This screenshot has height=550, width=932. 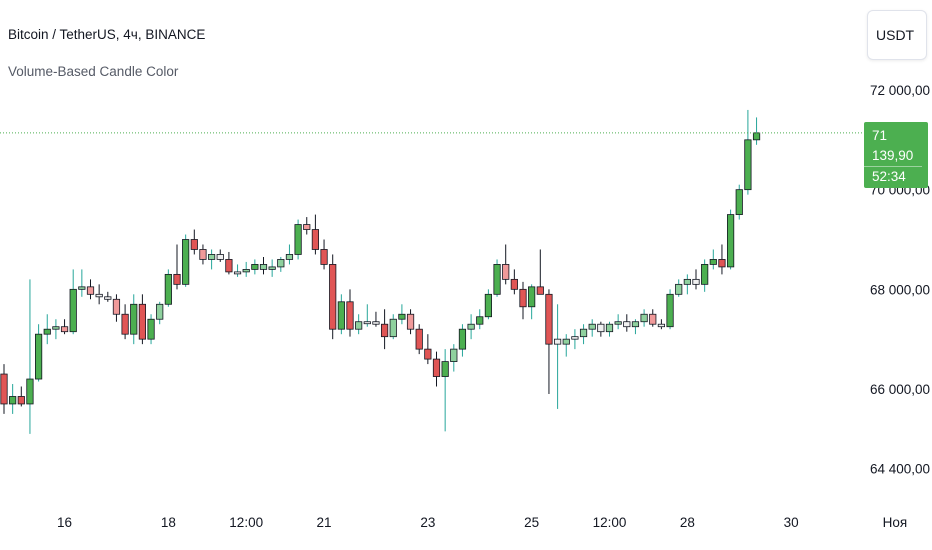 I want to click on last-price-label: 71 139,90 52:34, so click(x=896, y=155).